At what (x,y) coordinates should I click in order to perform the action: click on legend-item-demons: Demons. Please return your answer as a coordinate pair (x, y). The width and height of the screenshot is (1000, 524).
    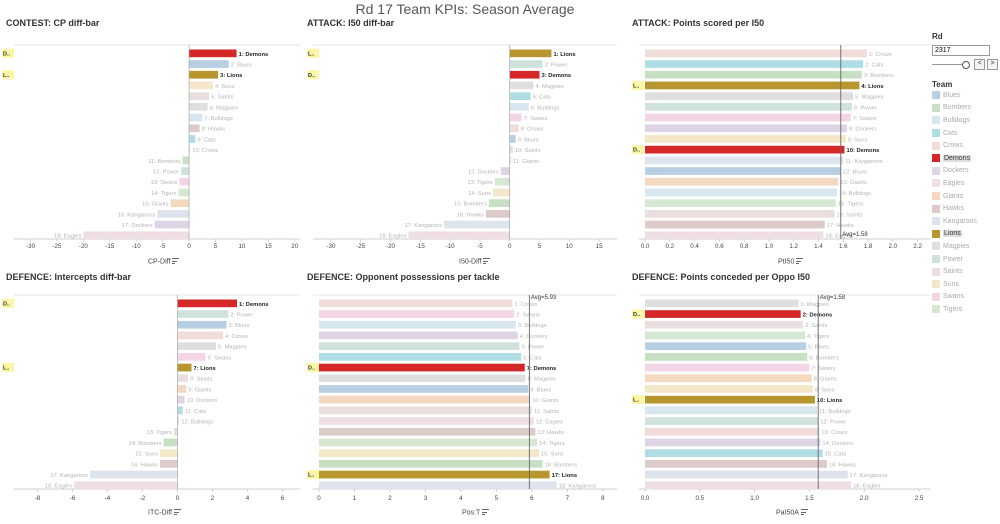
    Looking at the image, I should click on (965, 158).